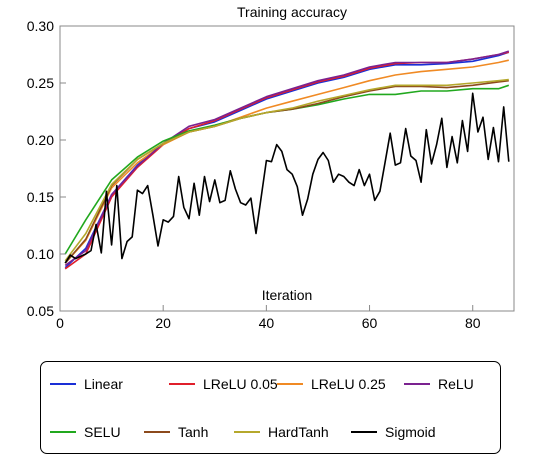 Image resolution: width=540 pixels, height=458 pixels. I want to click on legend-item-hardtanh: HardTanh, so click(281, 432).